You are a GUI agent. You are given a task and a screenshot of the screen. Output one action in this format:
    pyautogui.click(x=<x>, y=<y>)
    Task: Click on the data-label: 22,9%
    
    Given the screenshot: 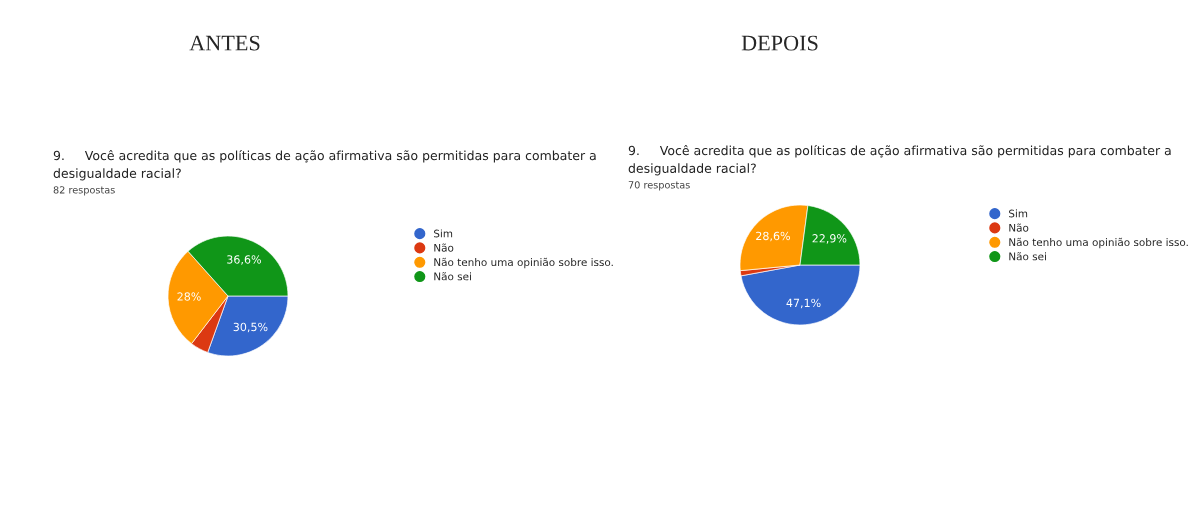 What is the action you would take?
    pyautogui.click(x=829, y=239)
    